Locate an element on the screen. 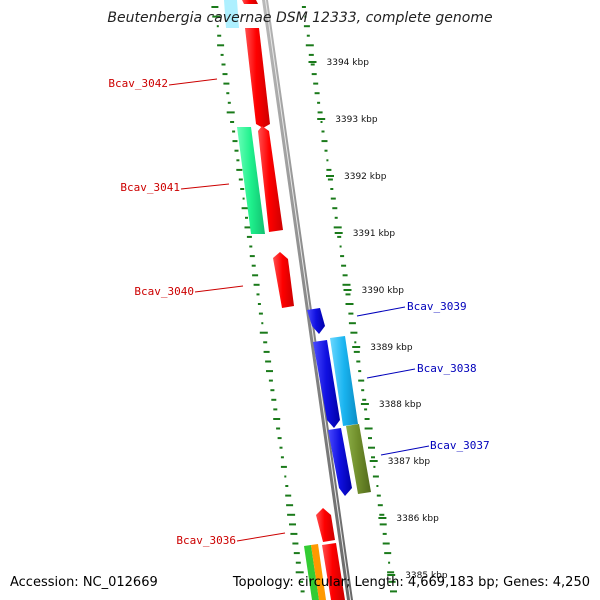 The height and width of the screenshot is (600, 600). gene-bcav-3041-partner is located at coordinates (251, 180).